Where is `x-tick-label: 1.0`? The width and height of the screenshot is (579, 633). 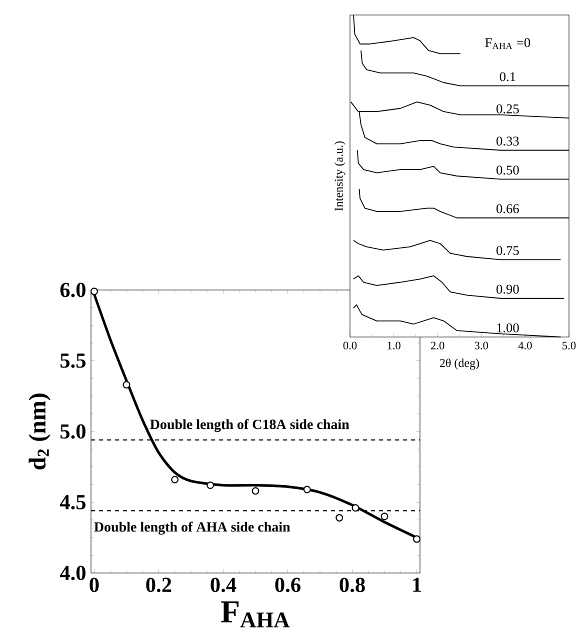
x-tick-label: 1.0 is located at coordinates (394, 346).